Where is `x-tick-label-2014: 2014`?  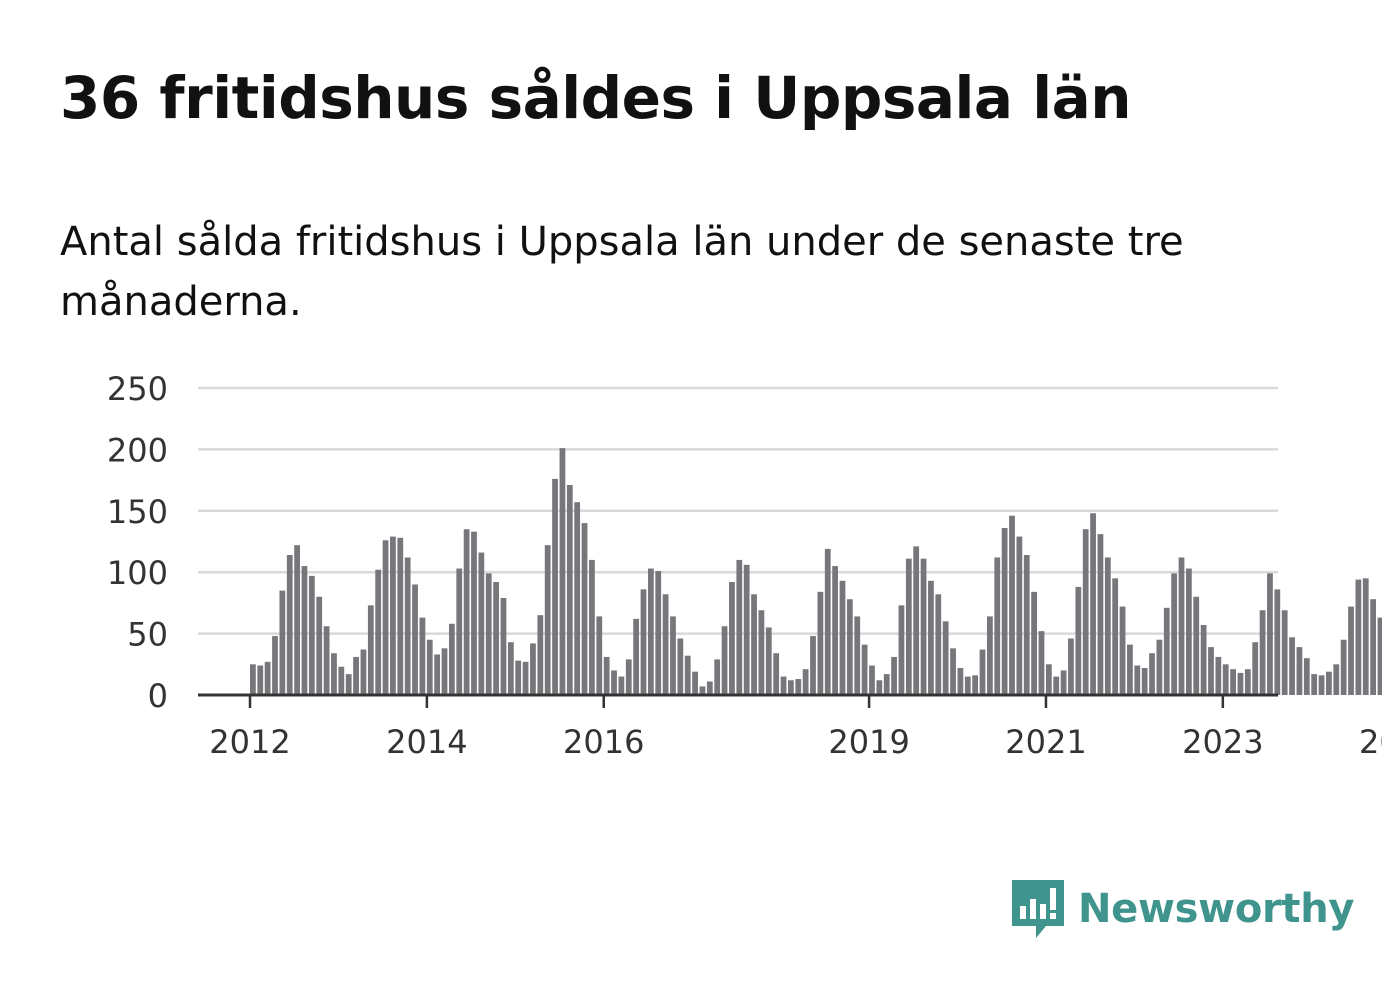
x-tick-label-2014: 2014 is located at coordinates (426, 742).